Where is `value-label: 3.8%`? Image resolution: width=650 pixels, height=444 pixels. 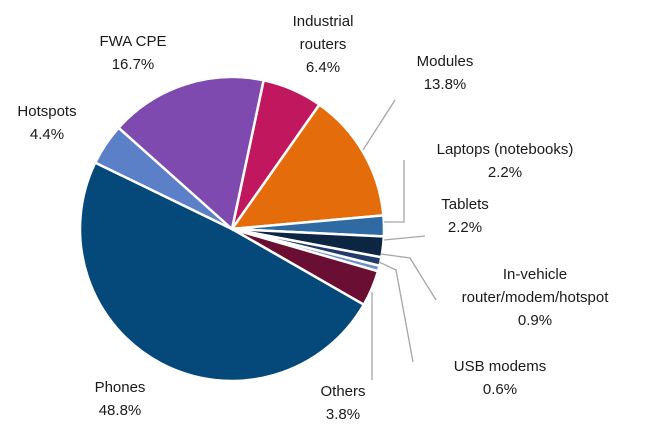 value-label: 3.8% is located at coordinates (343, 414).